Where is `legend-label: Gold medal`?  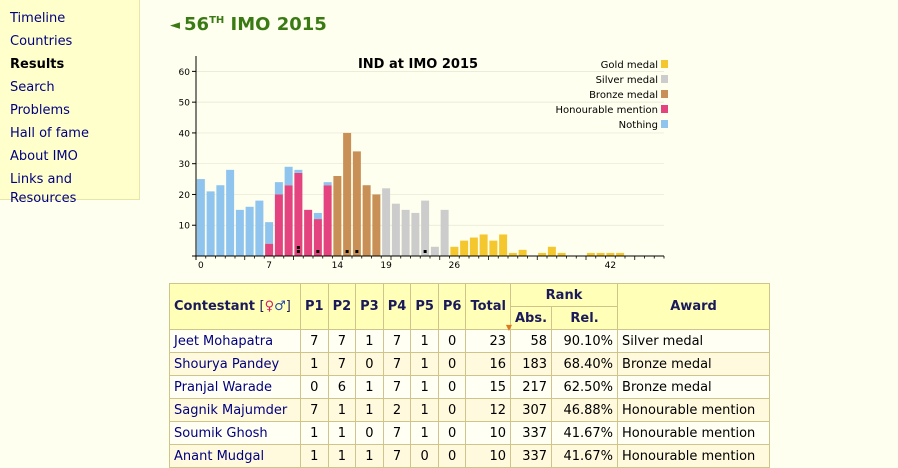
legend-label: Gold medal is located at coordinates (629, 65).